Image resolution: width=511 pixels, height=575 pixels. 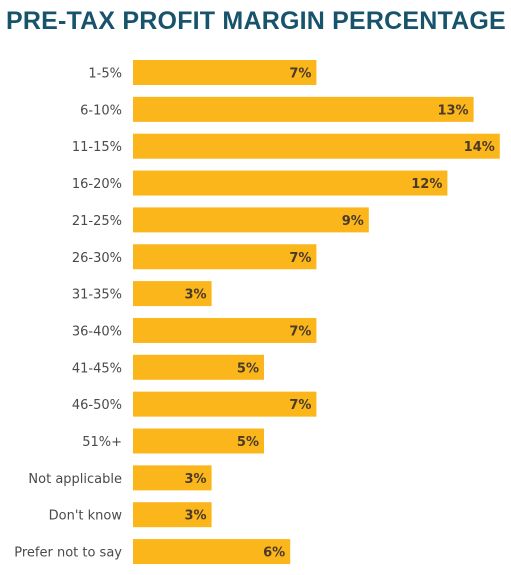 What do you see at coordinates (452, 110) in the screenshot?
I see `value-label: 13%` at bounding box center [452, 110].